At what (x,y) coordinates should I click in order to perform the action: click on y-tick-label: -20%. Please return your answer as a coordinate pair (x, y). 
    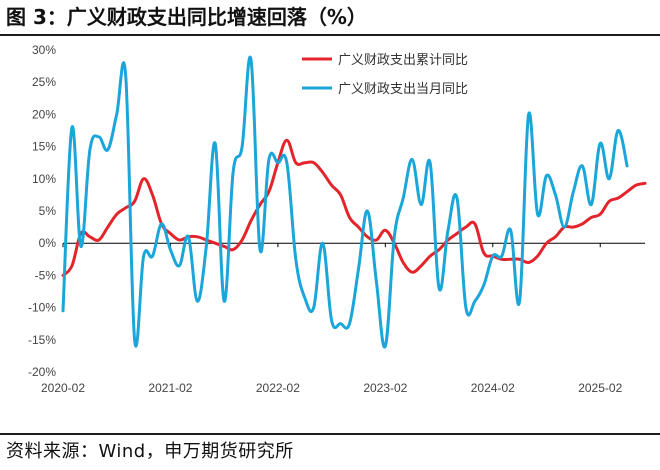
    Looking at the image, I should click on (42, 372).